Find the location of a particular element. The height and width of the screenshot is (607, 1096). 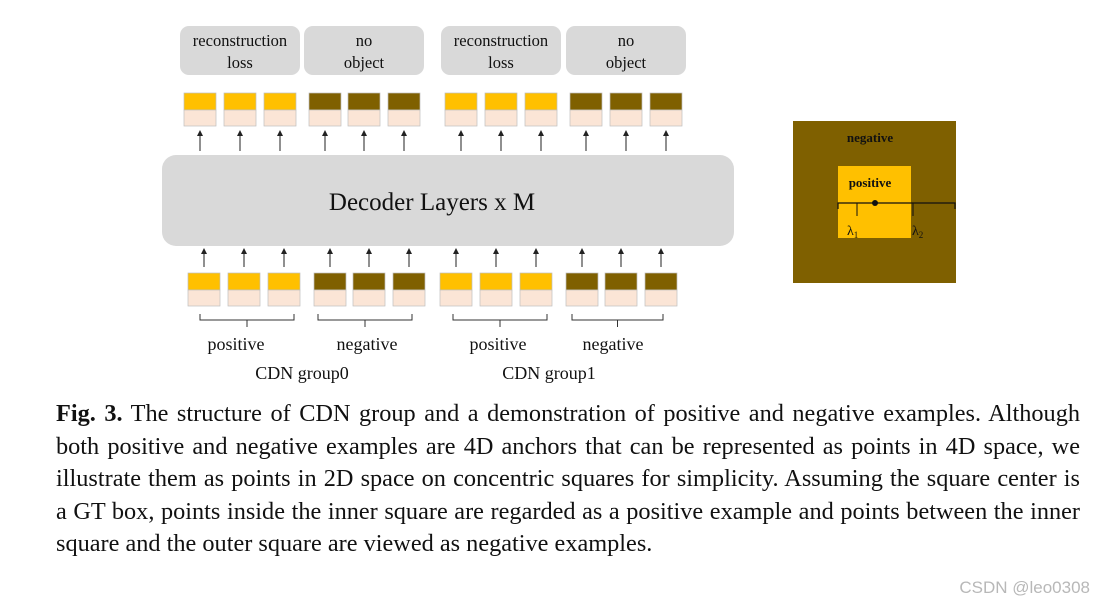

inset-negative-label: negative is located at coordinates (870, 137).